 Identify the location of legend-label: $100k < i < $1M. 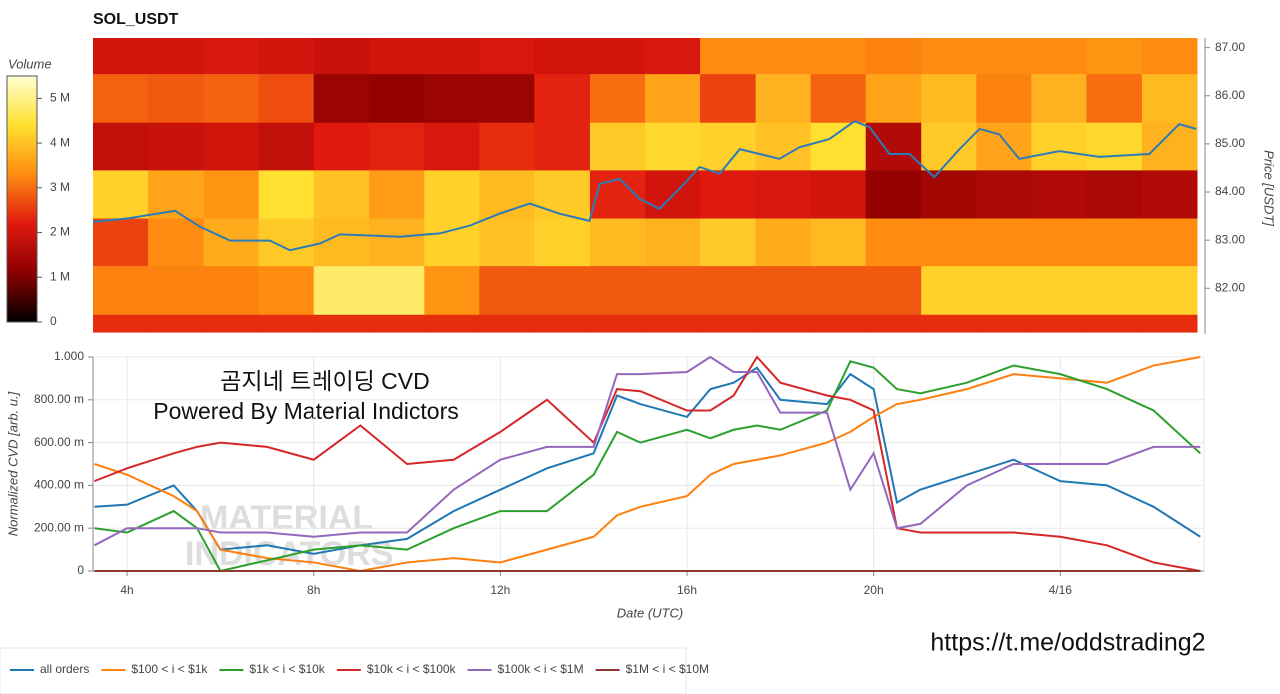
(541, 669).